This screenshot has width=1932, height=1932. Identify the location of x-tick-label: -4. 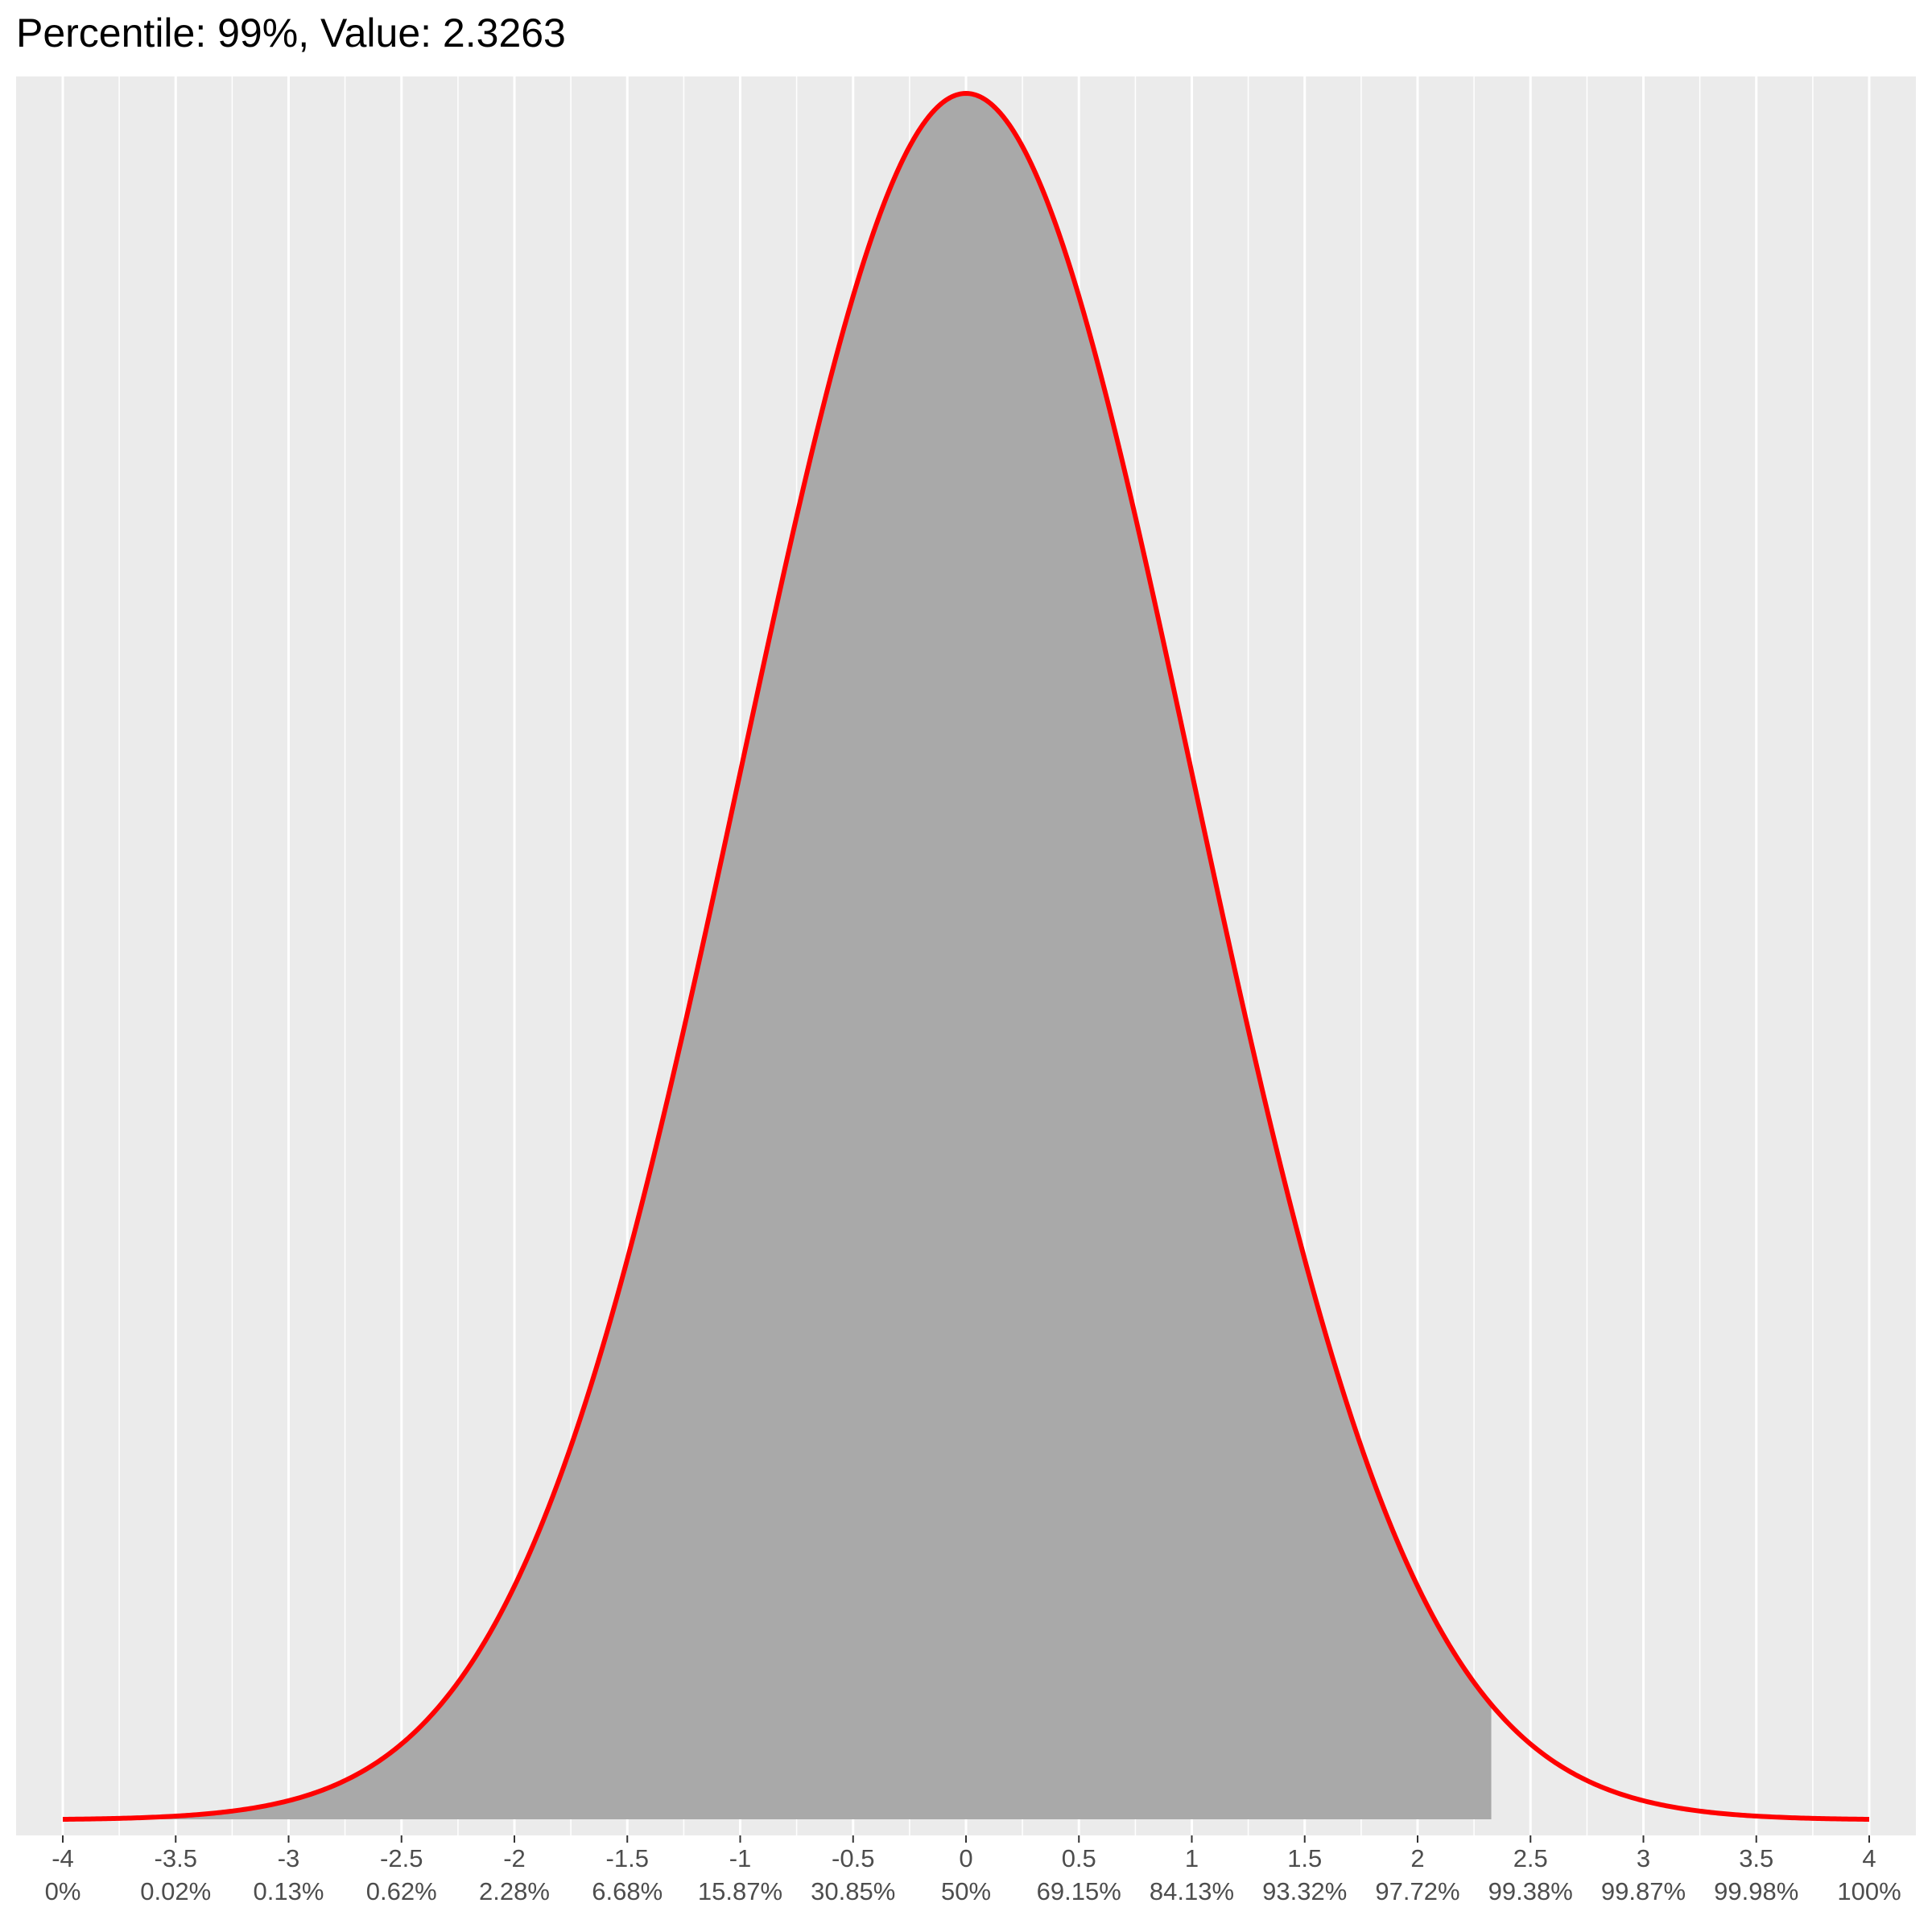
(63, 1858).